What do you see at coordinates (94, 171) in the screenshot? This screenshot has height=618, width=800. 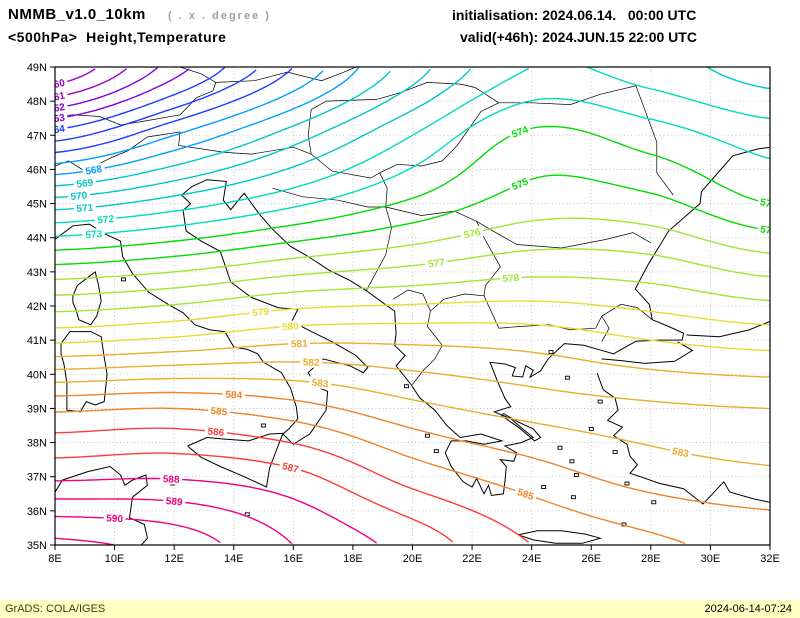 I see `svg-text: 568` at bounding box center [94, 171].